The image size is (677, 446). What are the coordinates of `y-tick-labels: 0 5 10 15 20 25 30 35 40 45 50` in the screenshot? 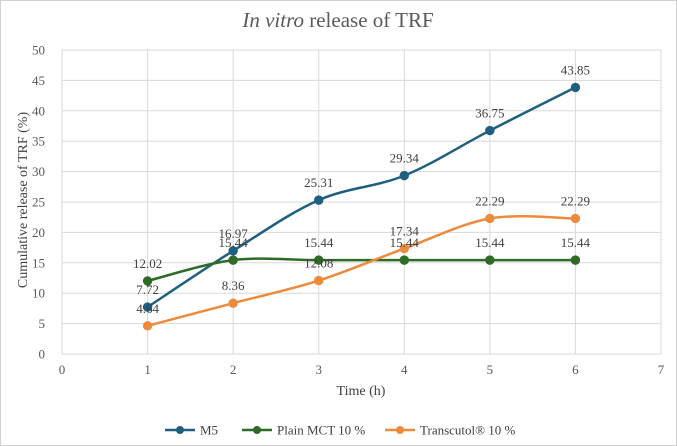 It's located at (38, 202).